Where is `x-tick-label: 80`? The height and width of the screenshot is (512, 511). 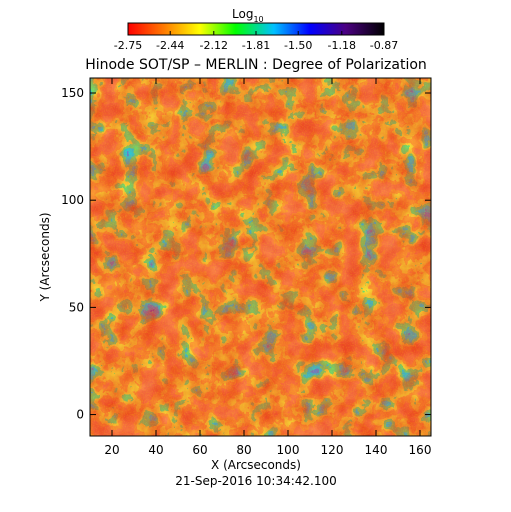 x-tick-label: 80 is located at coordinates (243, 450).